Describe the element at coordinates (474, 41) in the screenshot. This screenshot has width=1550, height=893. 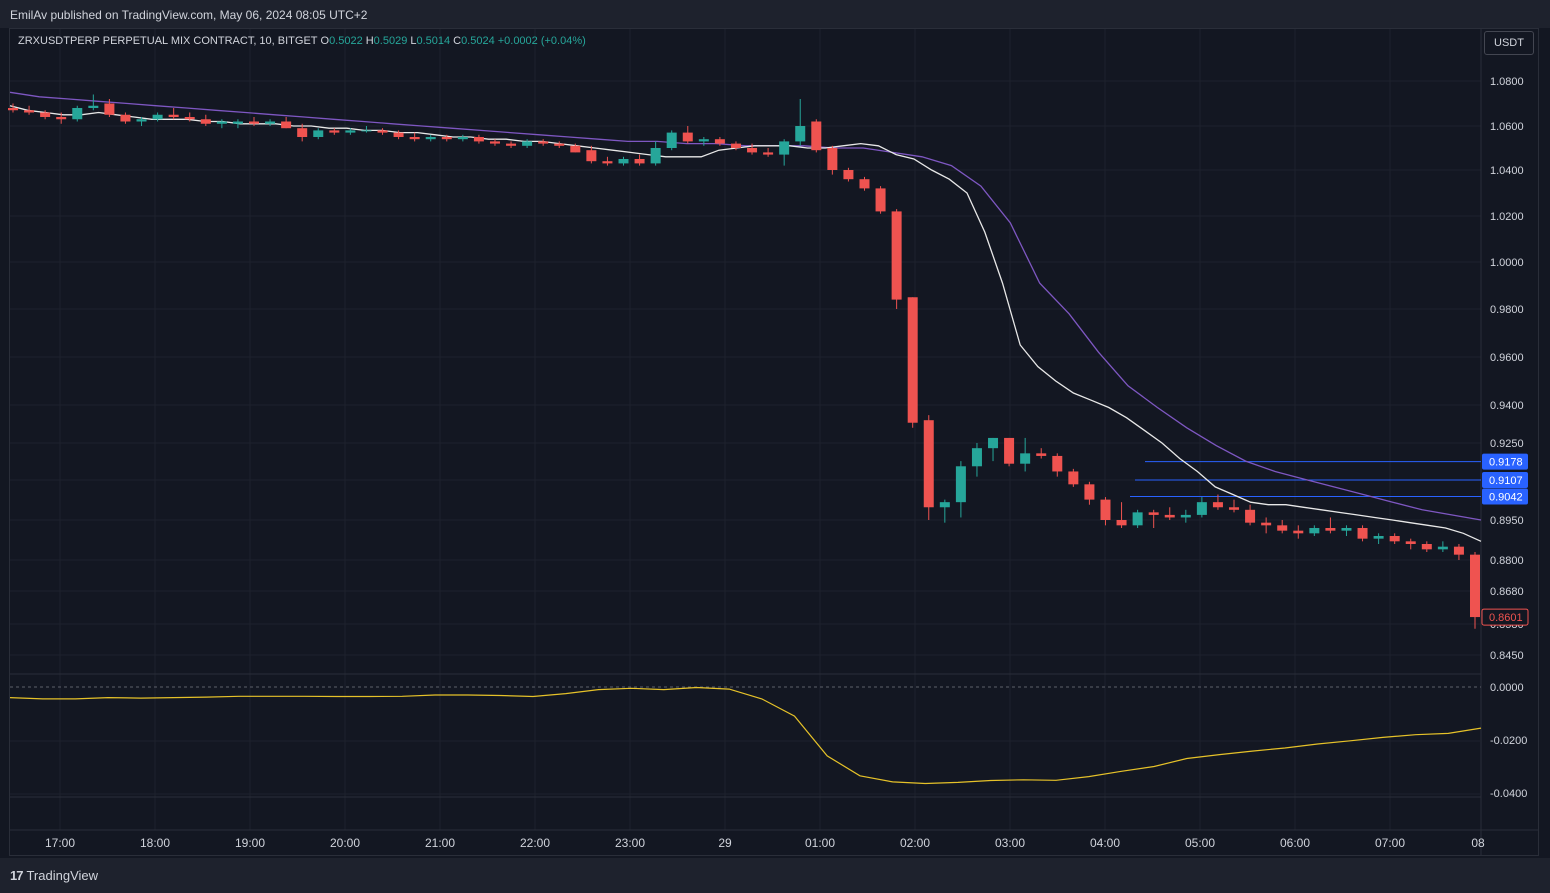
I see `legend-close: C0.5024` at that location.